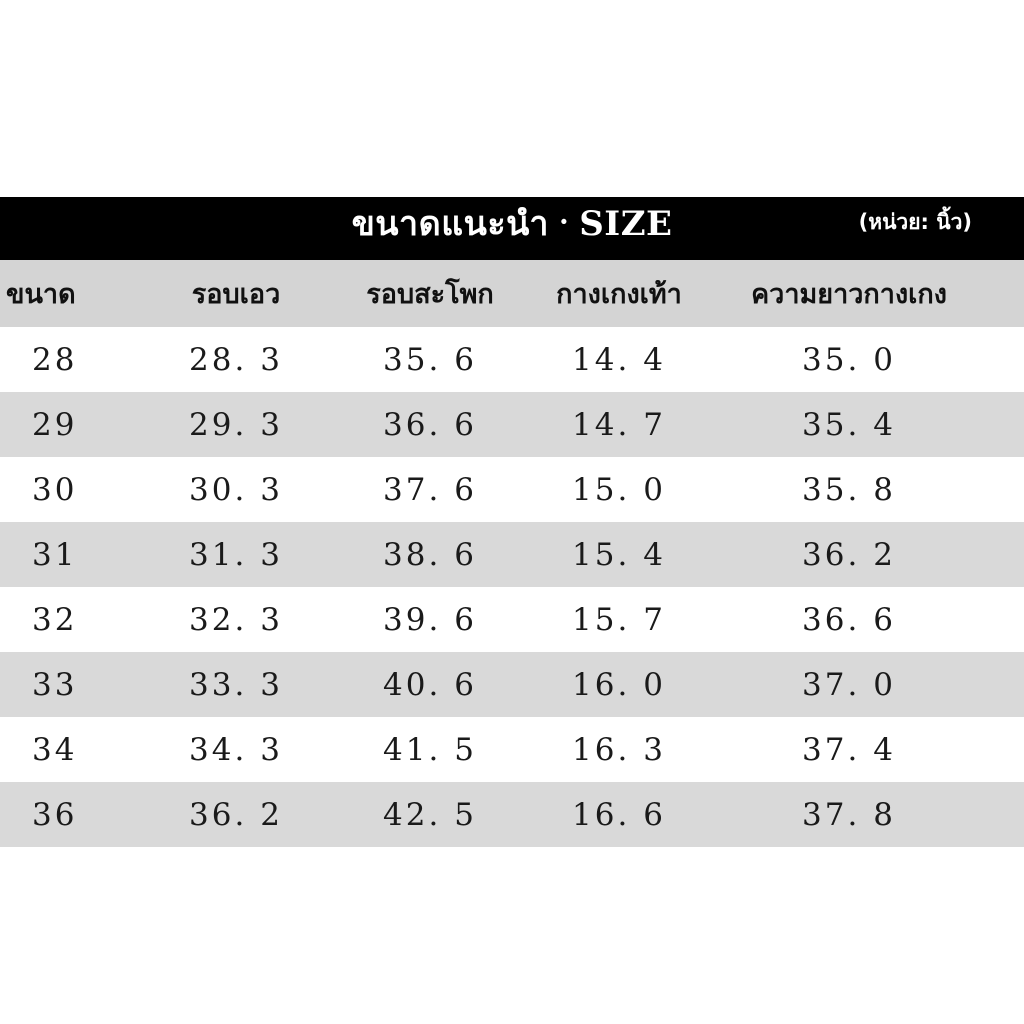 This screenshot has width=1024, height=1024. Describe the element at coordinates (236, 489) in the screenshot. I see `cell-waist: 30. 3` at that location.